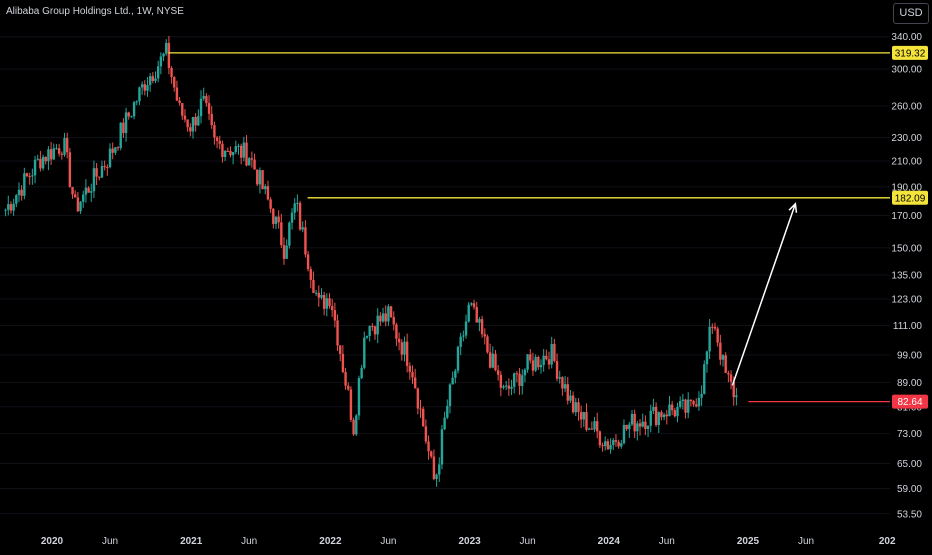  What do you see at coordinates (906, 248) in the screenshot?
I see `price-tick-label: 150.00` at bounding box center [906, 248].